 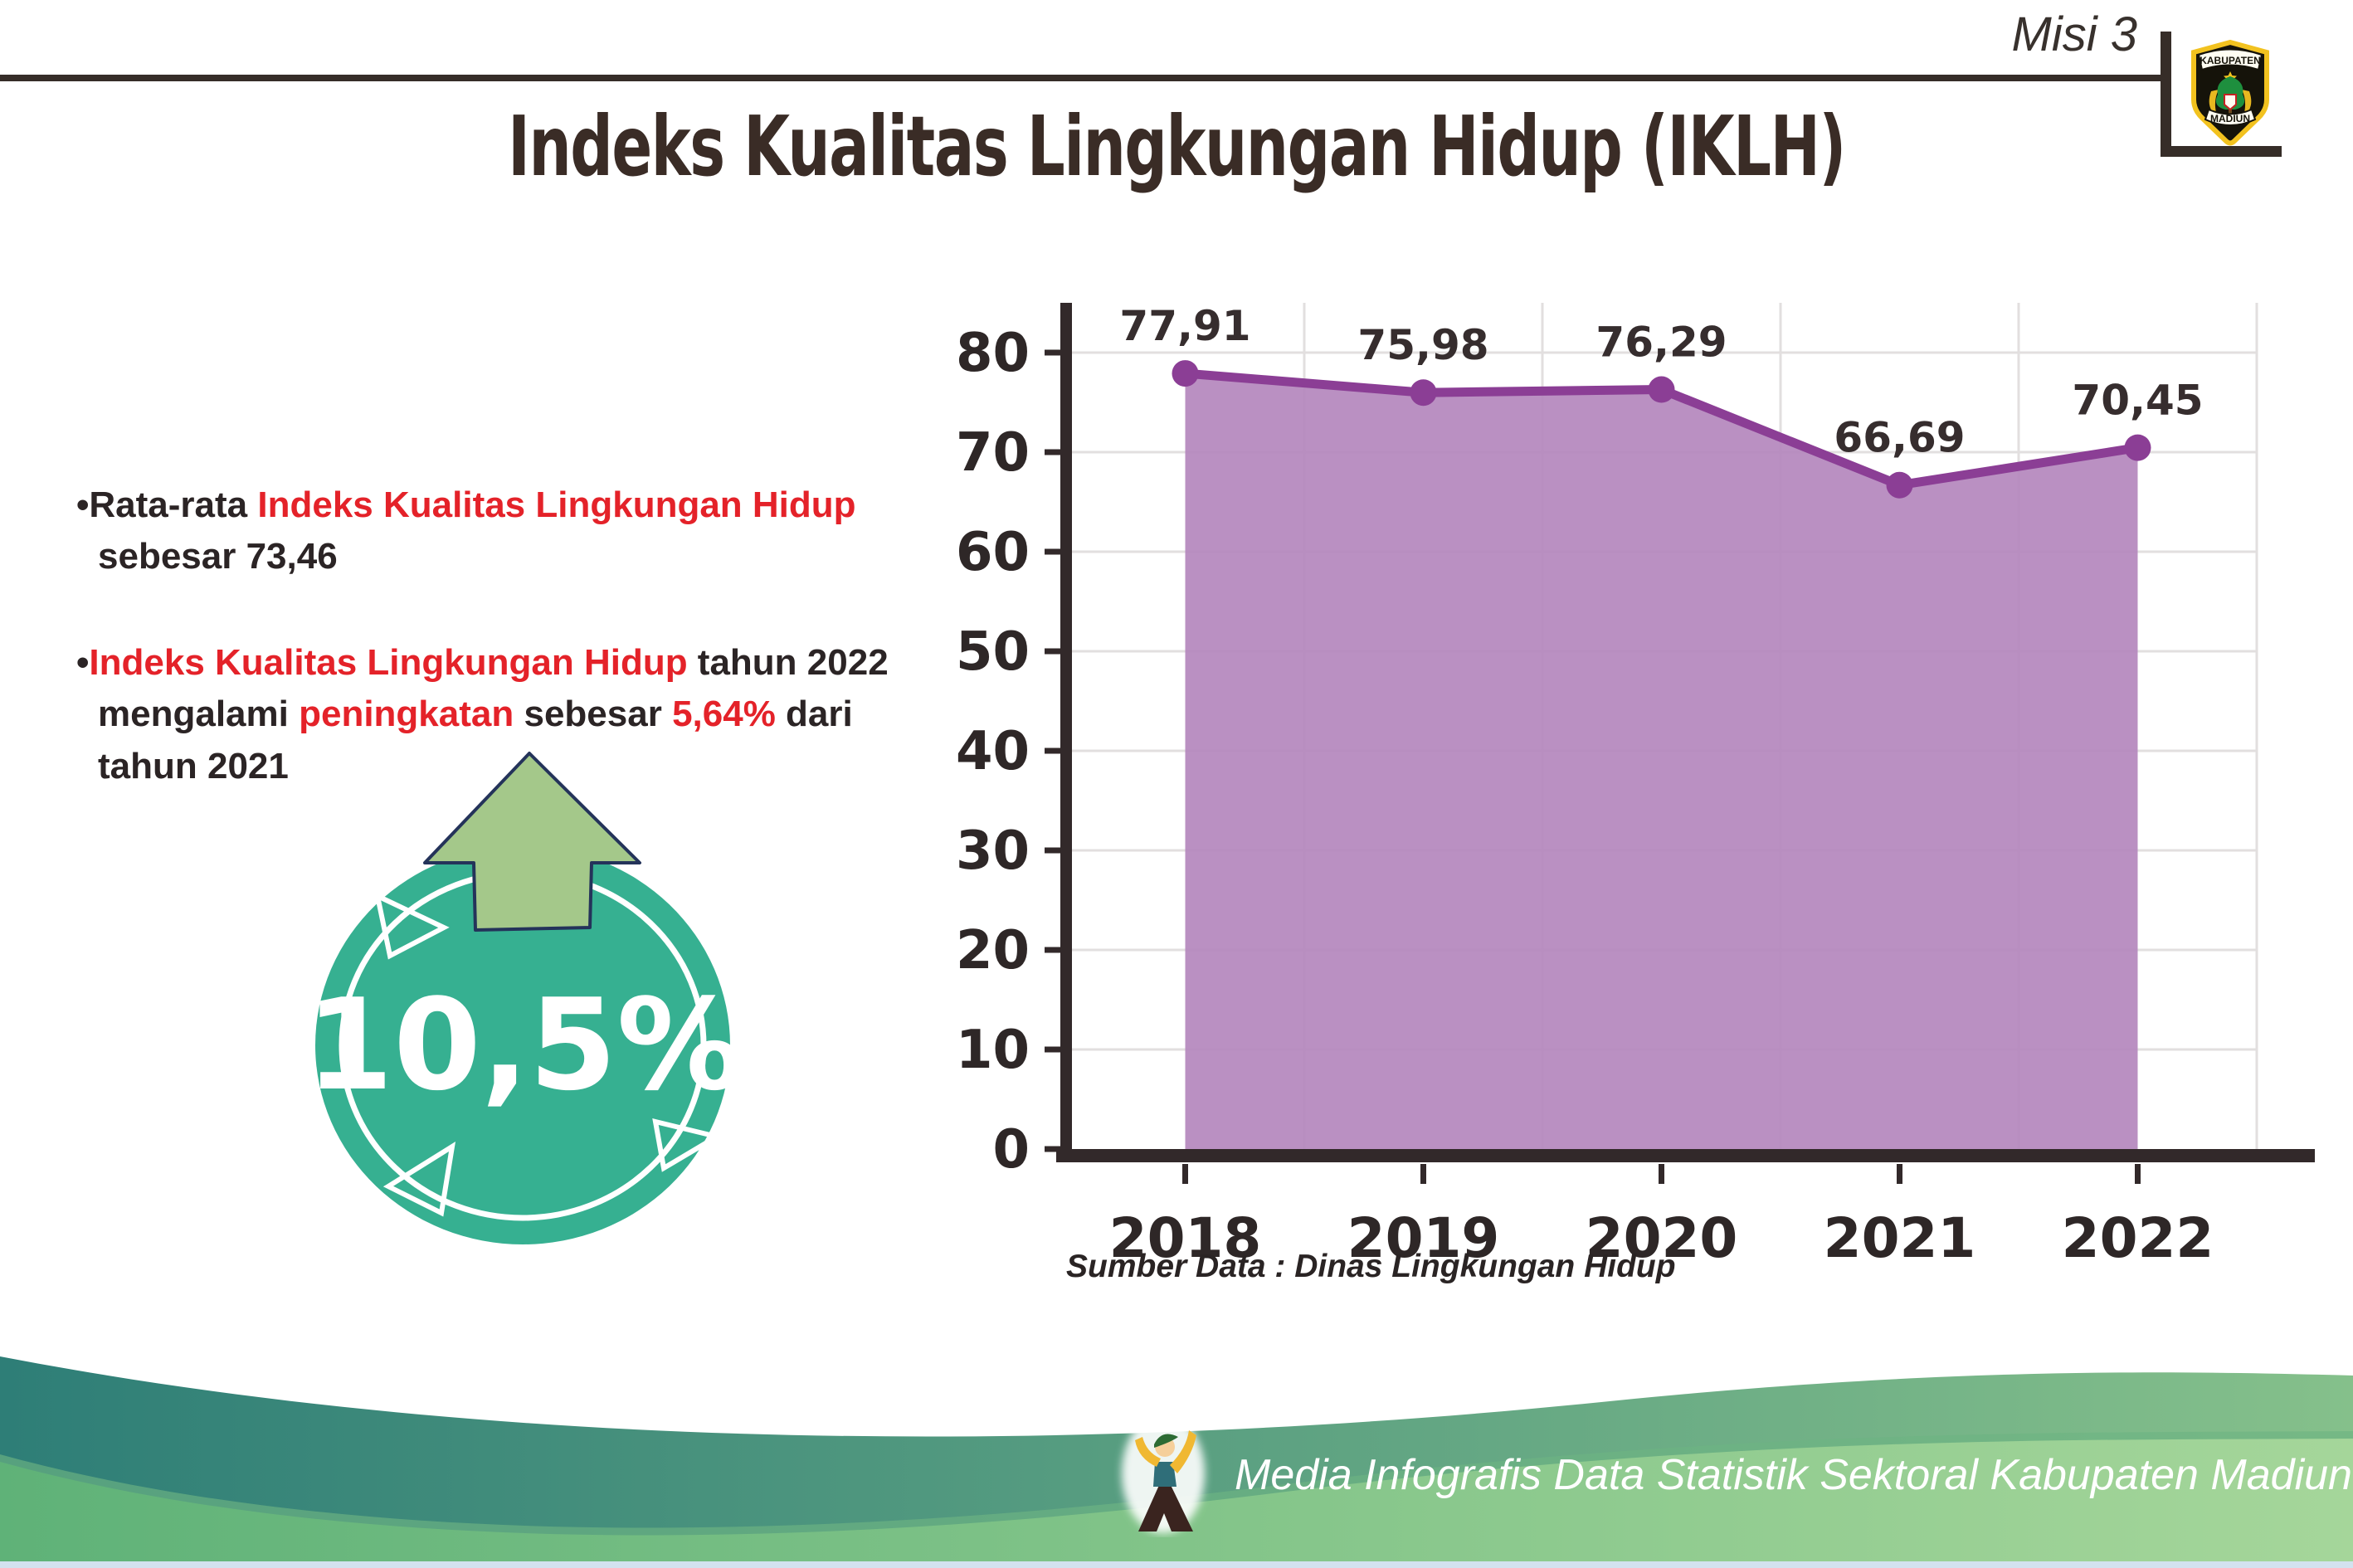 What do you see at coordinates (1176, 1564) in the screenshot?
I see `footer-bottom-strip` at bounding box center [1176, 1564].